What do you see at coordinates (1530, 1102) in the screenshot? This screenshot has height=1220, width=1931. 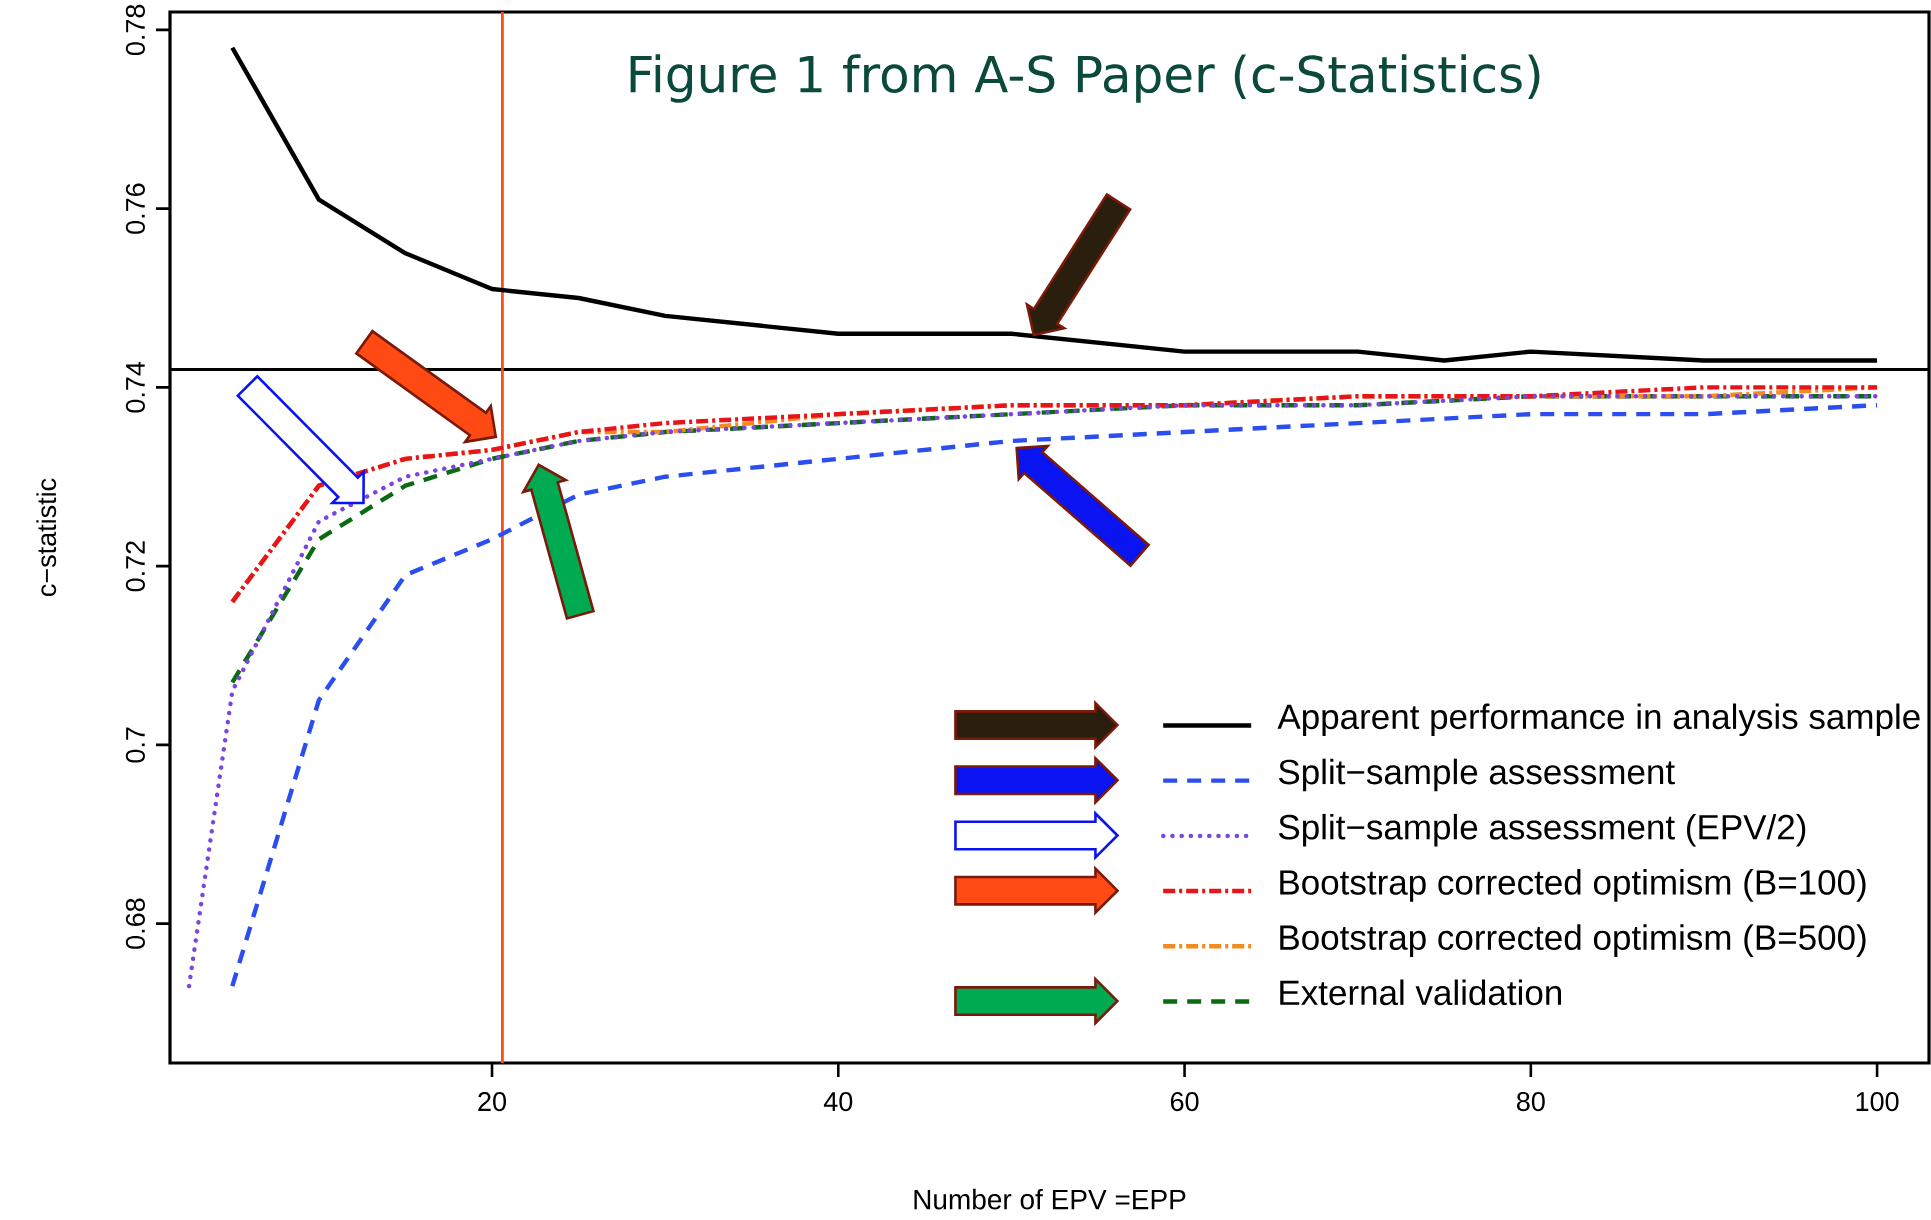 I see `x-tick-label: 80` at bounding box center [1530, 1102].